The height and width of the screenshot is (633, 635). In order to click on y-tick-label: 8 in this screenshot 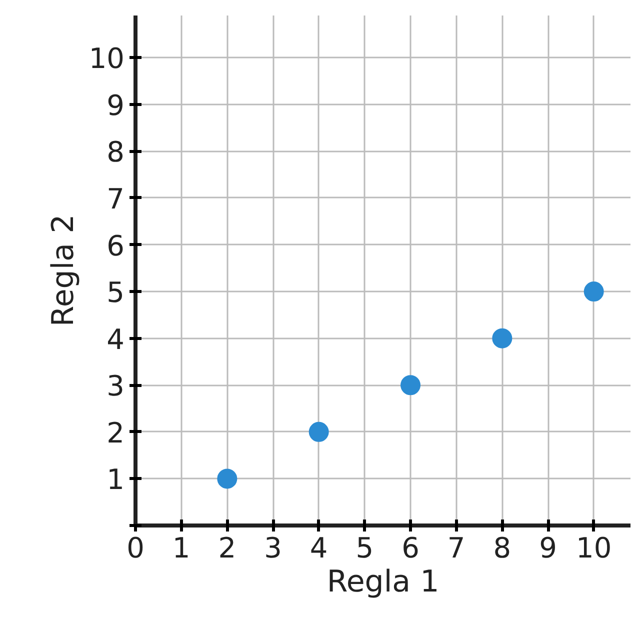, I will do `click(115, 152)`.